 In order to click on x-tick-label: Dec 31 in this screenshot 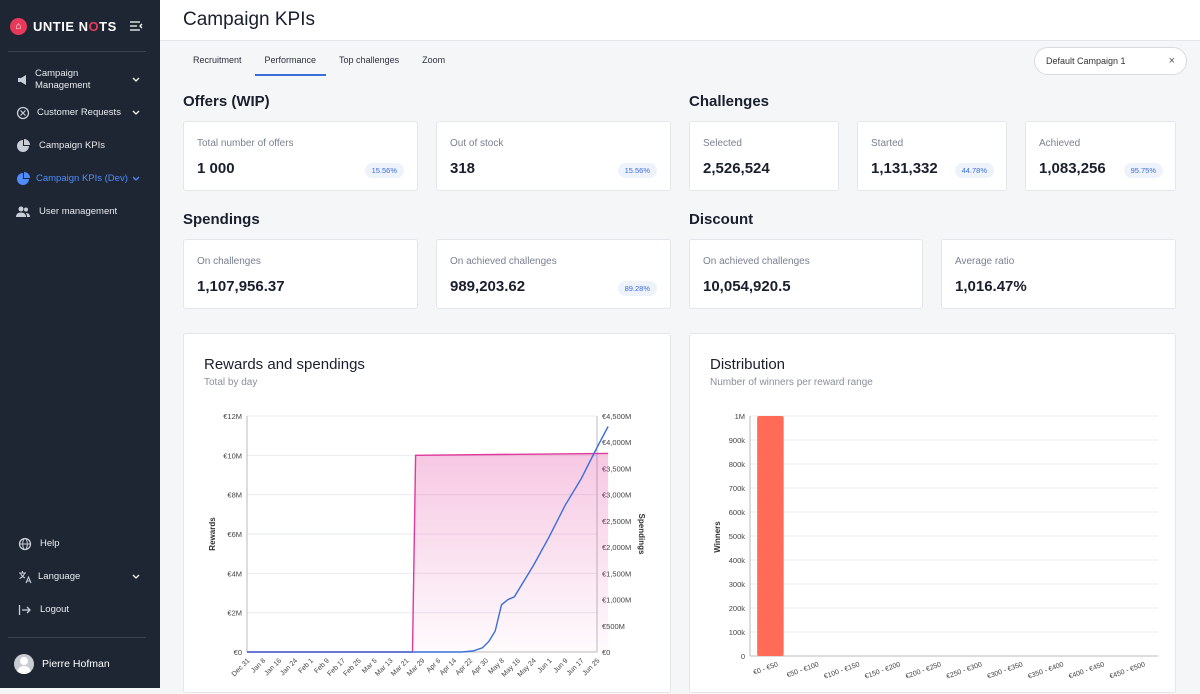, I will do `click(241, 667)`.